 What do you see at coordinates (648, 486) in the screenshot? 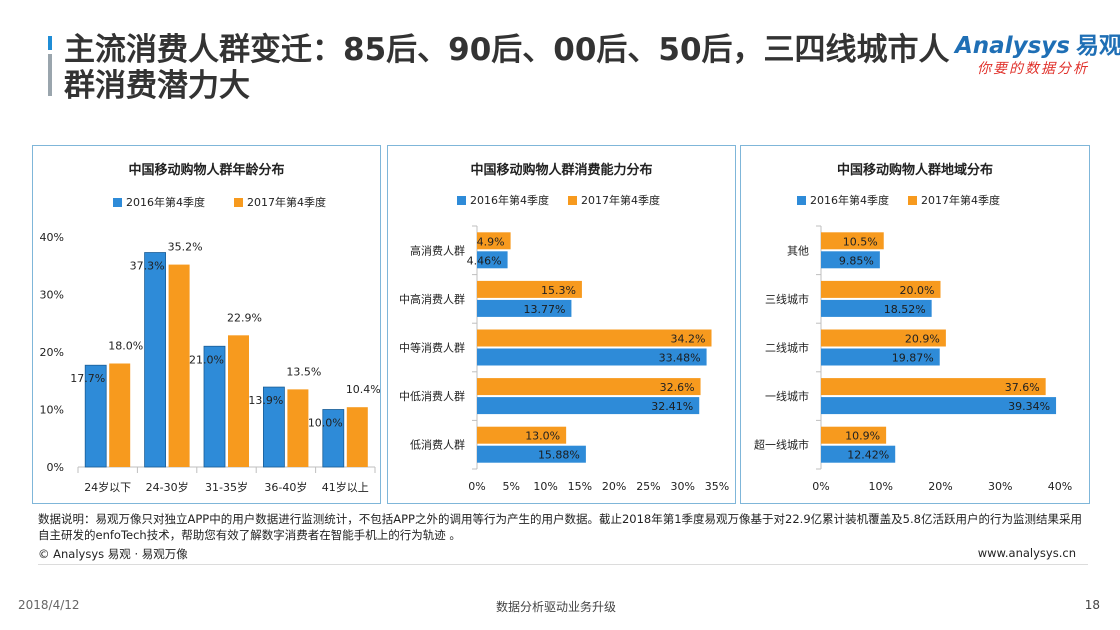
I see `x-tick-label: 25%` at bounding box center [648, 486].